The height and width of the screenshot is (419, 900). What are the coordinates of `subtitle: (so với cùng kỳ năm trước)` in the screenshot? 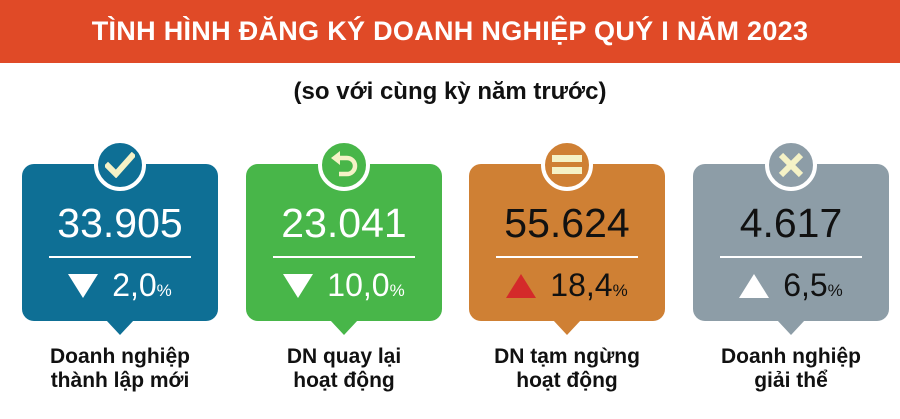 It's located at (450, 91).